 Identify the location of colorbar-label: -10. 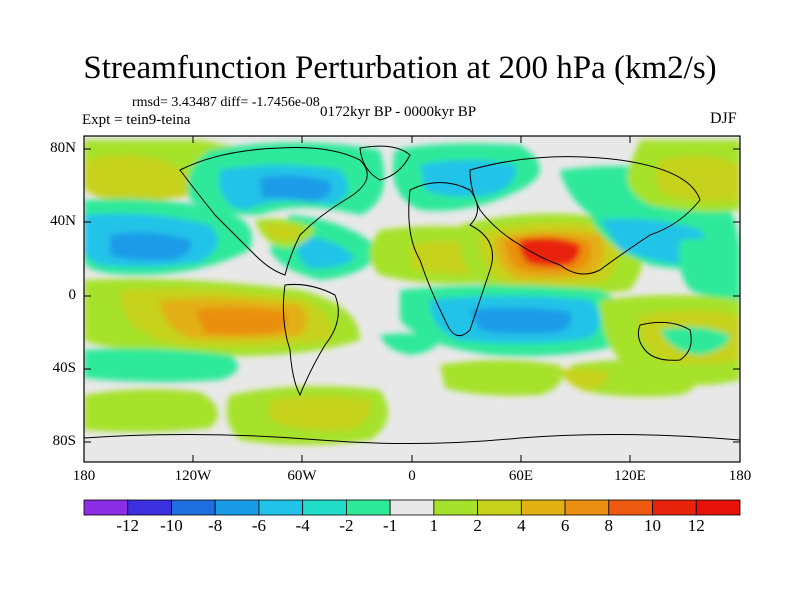
(171, 525).